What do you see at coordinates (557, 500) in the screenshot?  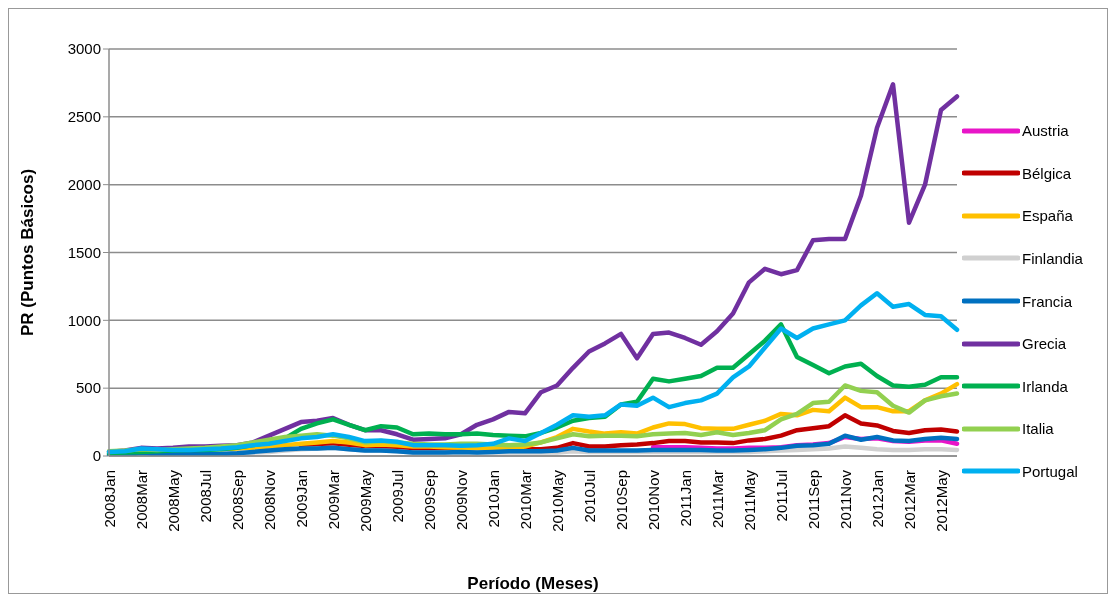 I see `x-tick-label: 2010May` at bounding box center [557, 500].